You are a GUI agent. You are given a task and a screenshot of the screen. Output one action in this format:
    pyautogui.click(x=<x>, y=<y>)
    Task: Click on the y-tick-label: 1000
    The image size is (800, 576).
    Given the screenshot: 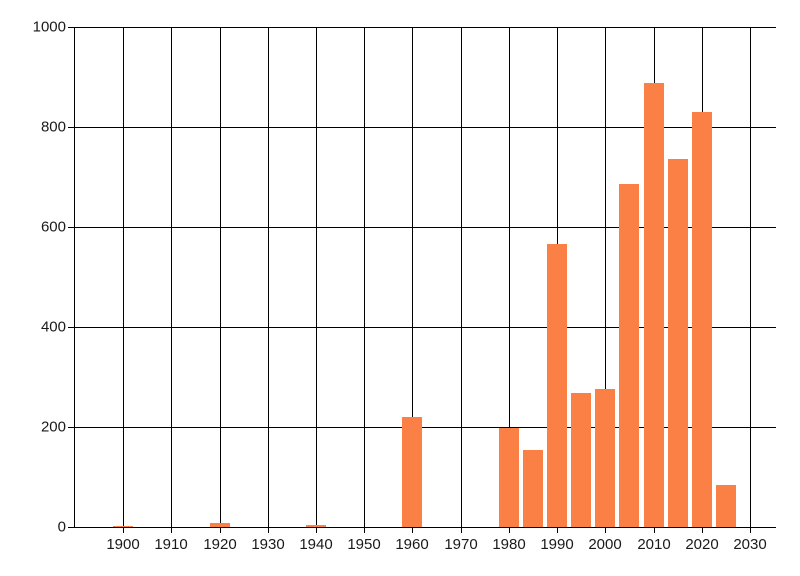 What is the action you would take?
    pyautogui.click(x=49, y=27)
    